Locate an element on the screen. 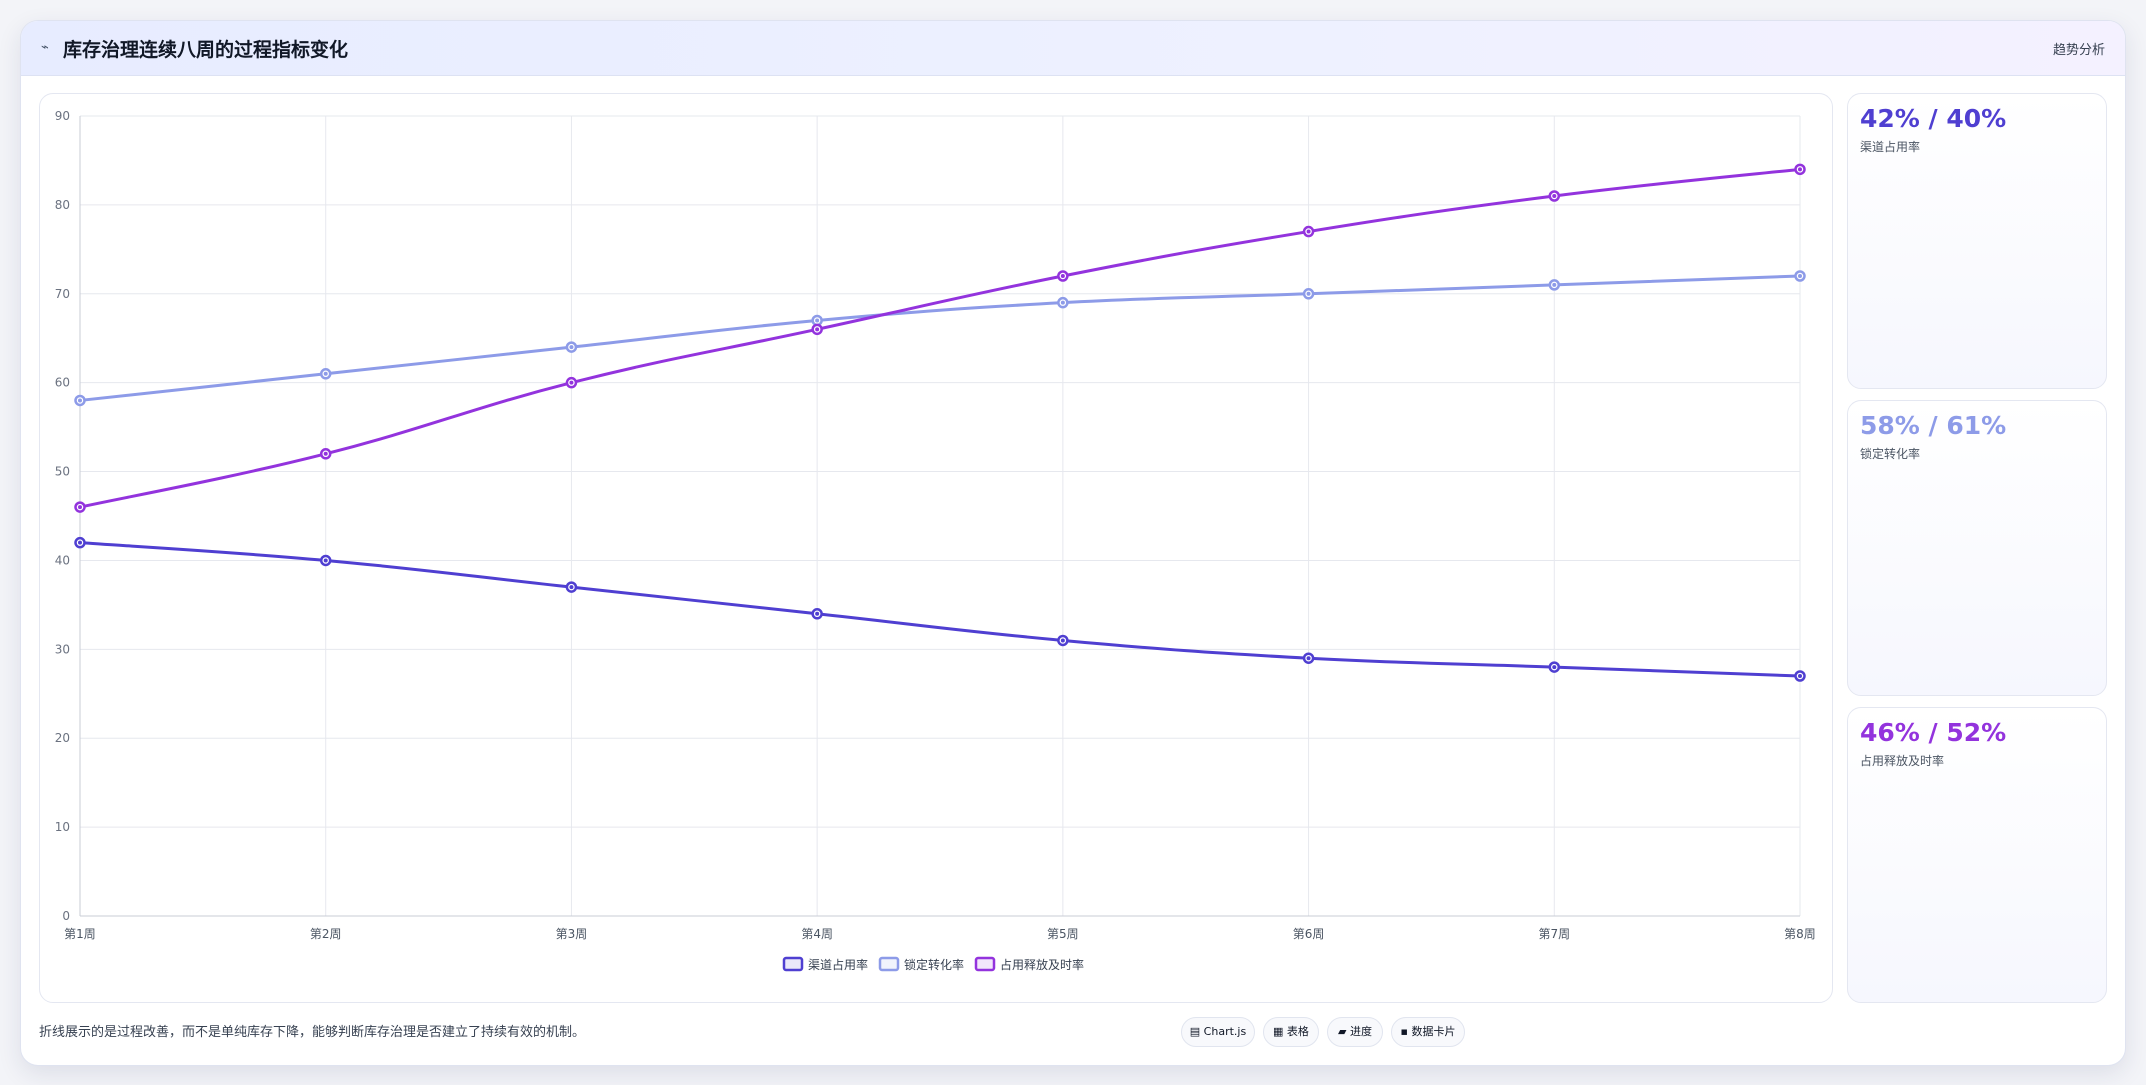  chip-progress: ▰ 进度 is located at coordinates (1355, 1032).